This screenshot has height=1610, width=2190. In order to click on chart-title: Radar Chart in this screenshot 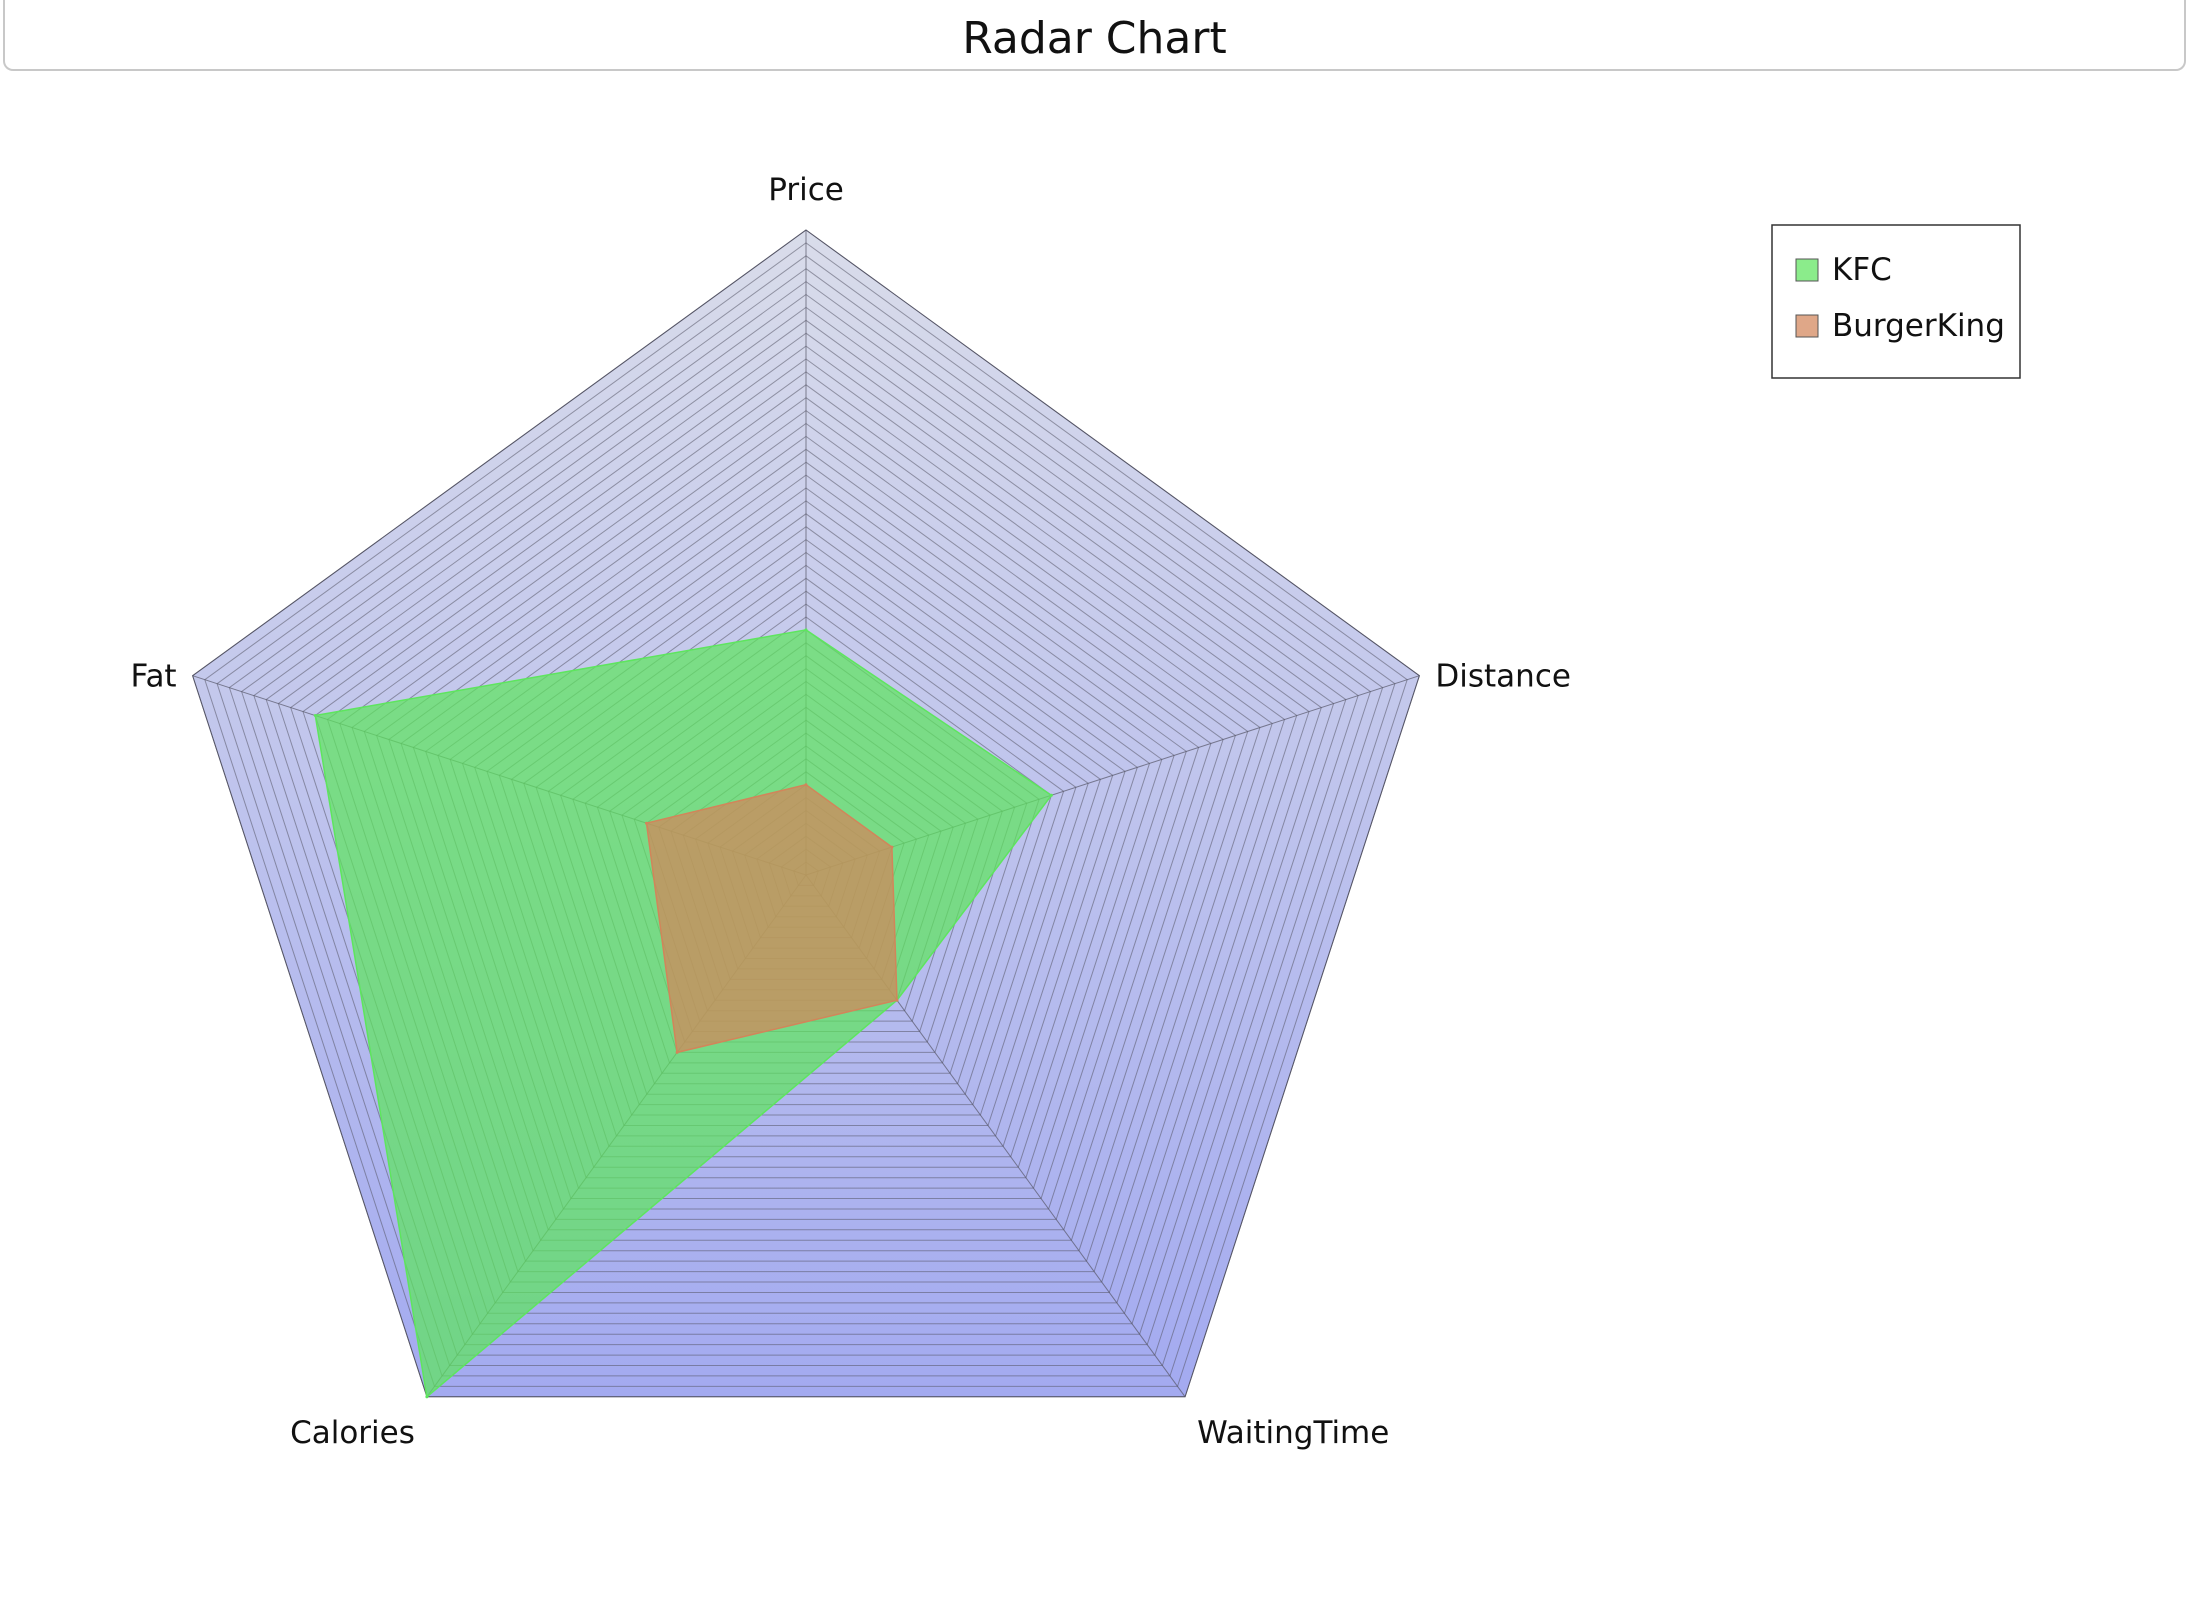, I will do `click(1094, 38)`.